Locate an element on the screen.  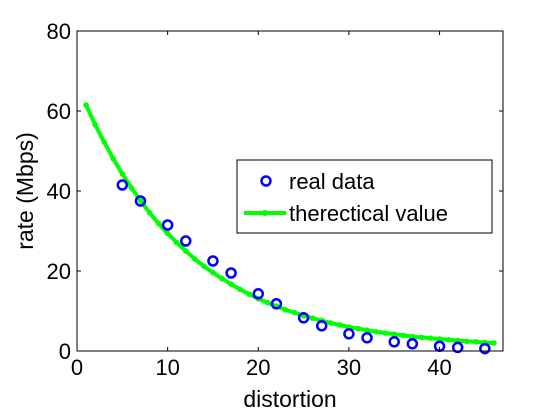
legend-real-data-label: real data is located at coordinates (332, 181).